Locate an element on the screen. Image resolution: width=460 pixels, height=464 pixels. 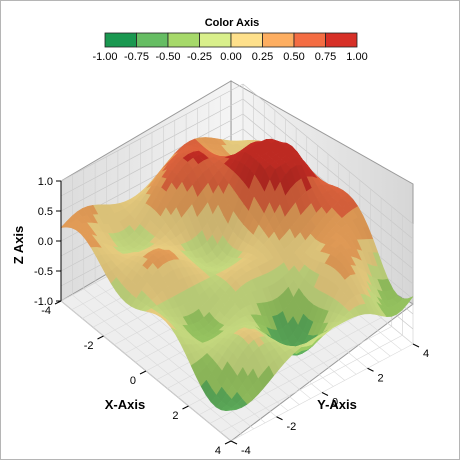
colorbar-tick-label: 0.00 is located at coordinates (230, 57).